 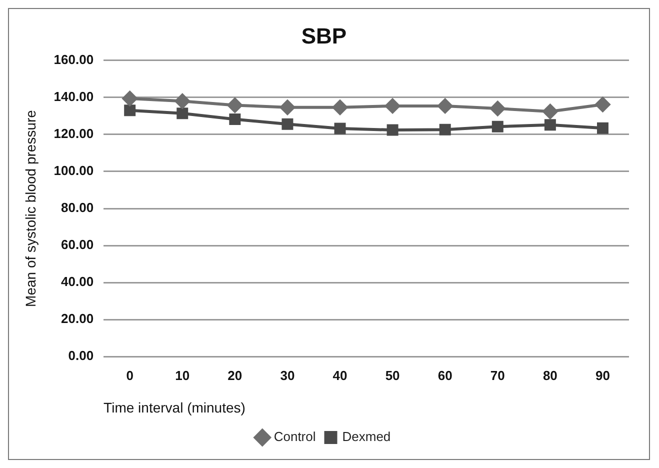 What do you see at coordinates (77, 318) in the screenshot?
I see `y-tick-label: 20.00` at bounding box center [77, 318].